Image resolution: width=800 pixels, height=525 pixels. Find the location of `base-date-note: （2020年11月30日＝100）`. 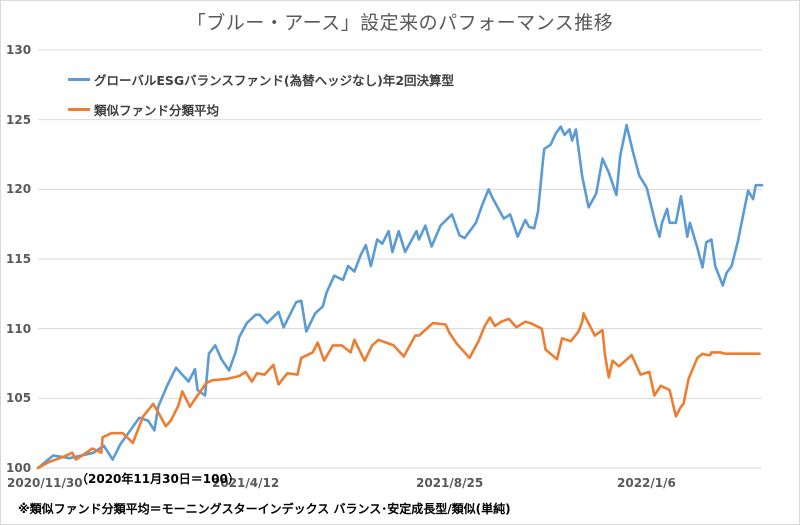

base-date-note: （2020年11月30日＝100） is located at coordinates (158, 479).